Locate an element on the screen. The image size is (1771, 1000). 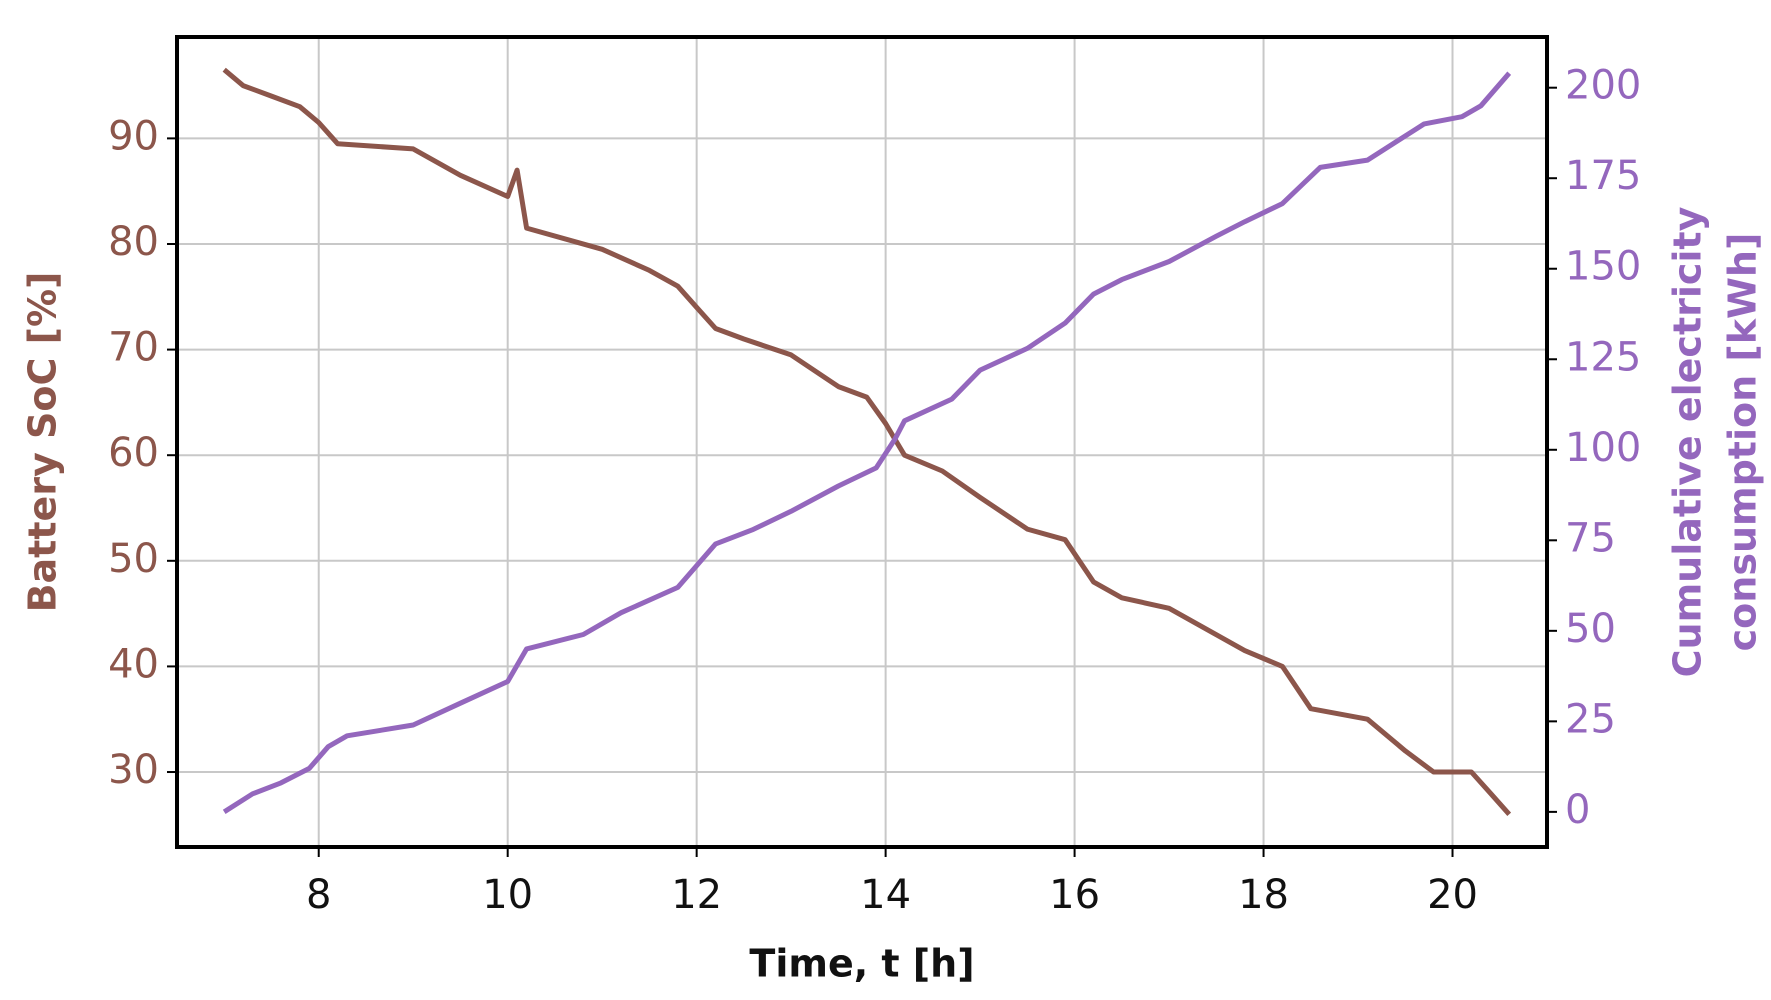
y2-tick-label: 0 is located at coordinates (1577, 810).